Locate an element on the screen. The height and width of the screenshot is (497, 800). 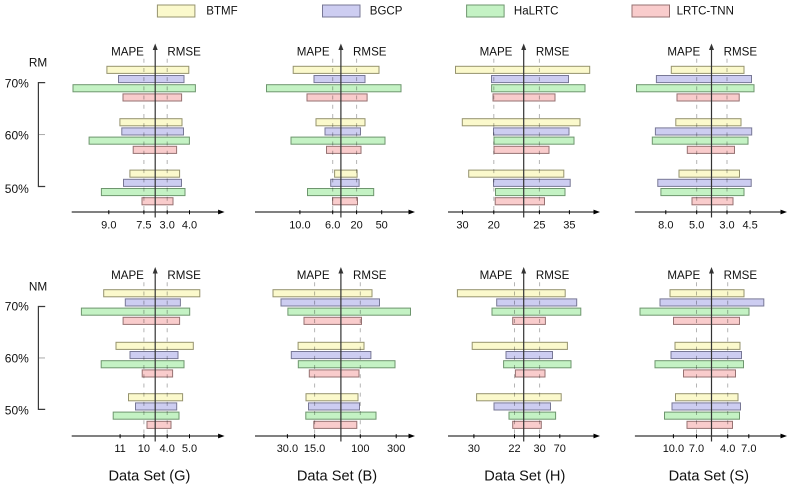
svg-text: RM is located at coordinates (38, 62).